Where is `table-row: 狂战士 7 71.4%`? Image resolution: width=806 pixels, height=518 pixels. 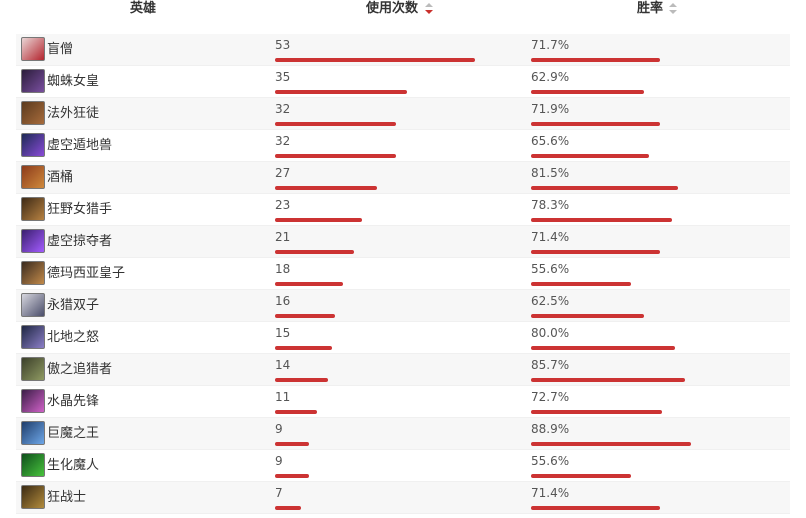 table-row: 狂战士 7 71.4% is located at coordinates (403, 498).